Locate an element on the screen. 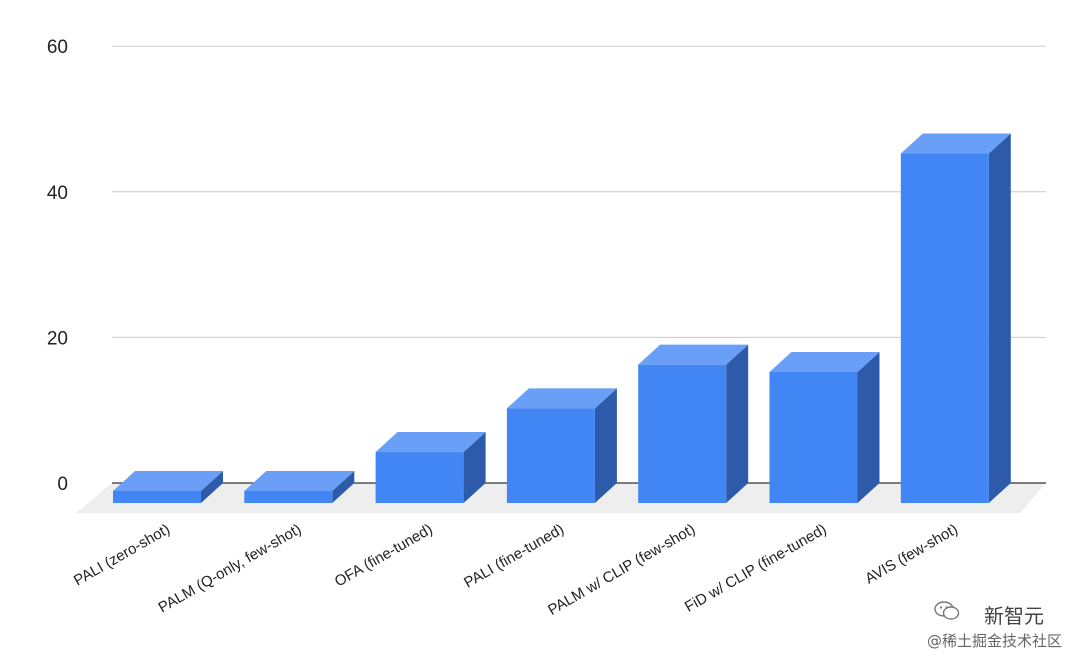 Image resolution: width=1080 pixels, height=668 pixels. x-tick-label-3: PALI (fine-tuned) is located at coordinates (514, 556).